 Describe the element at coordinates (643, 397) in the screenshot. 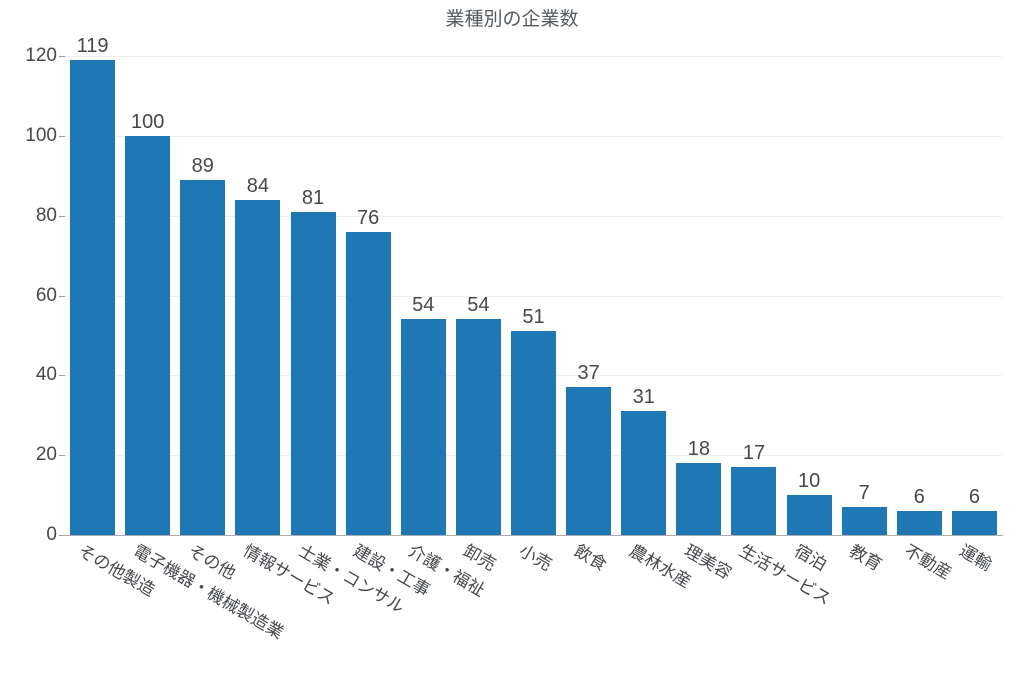

I see `bar-value-label: 31` at that location.